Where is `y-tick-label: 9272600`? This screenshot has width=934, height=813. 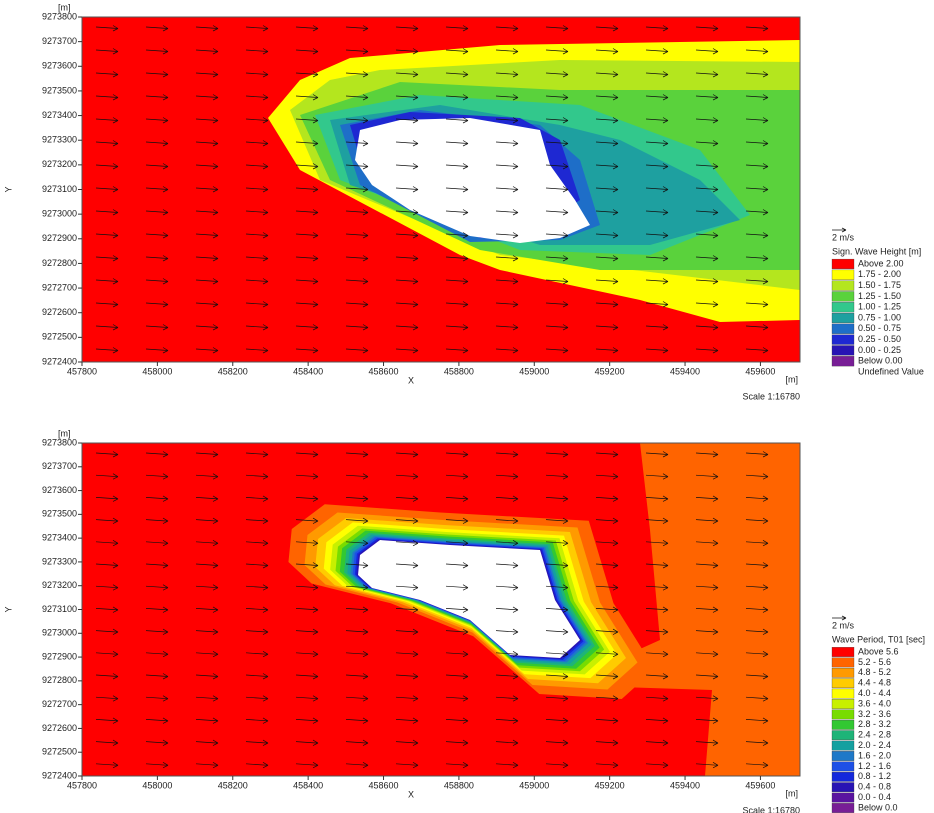 y-tick-label: 9272600 is located at coordinates (59, 312).